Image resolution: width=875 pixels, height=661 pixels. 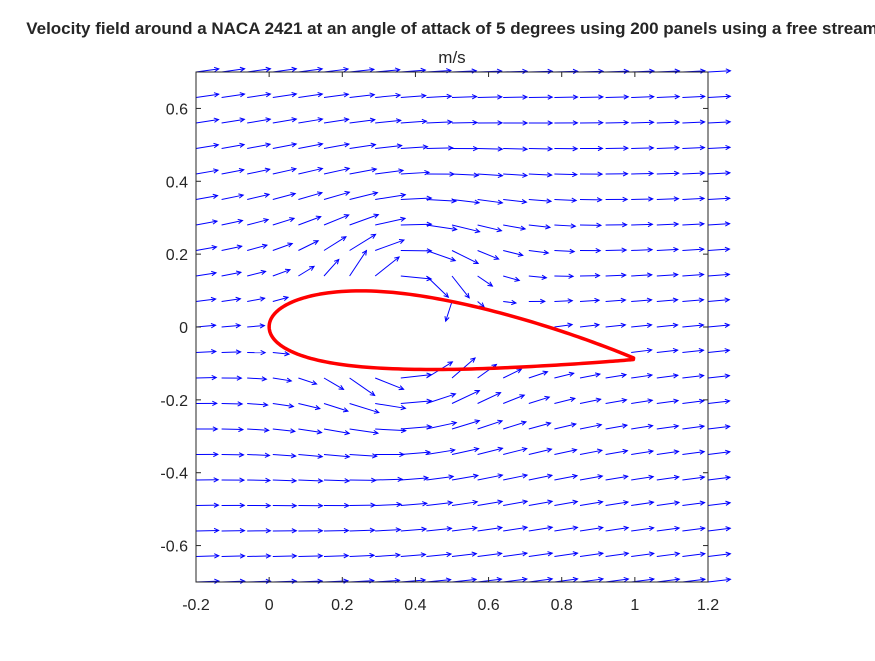 What do you see at coordinates (269, 605) in the screenshot?
I see `x-tick-label: 0` at bounding box center [269, 605].